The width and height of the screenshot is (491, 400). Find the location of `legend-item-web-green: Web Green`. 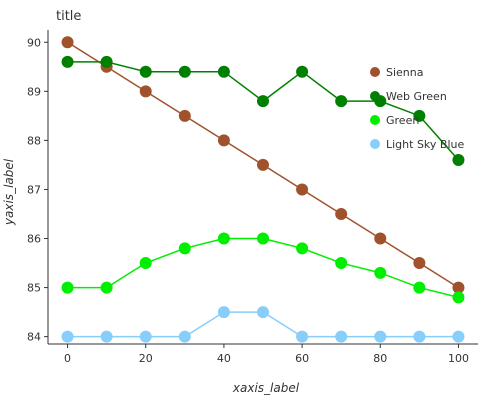

legend-item-web-green: Web Green is located at coordinates (408, 96).